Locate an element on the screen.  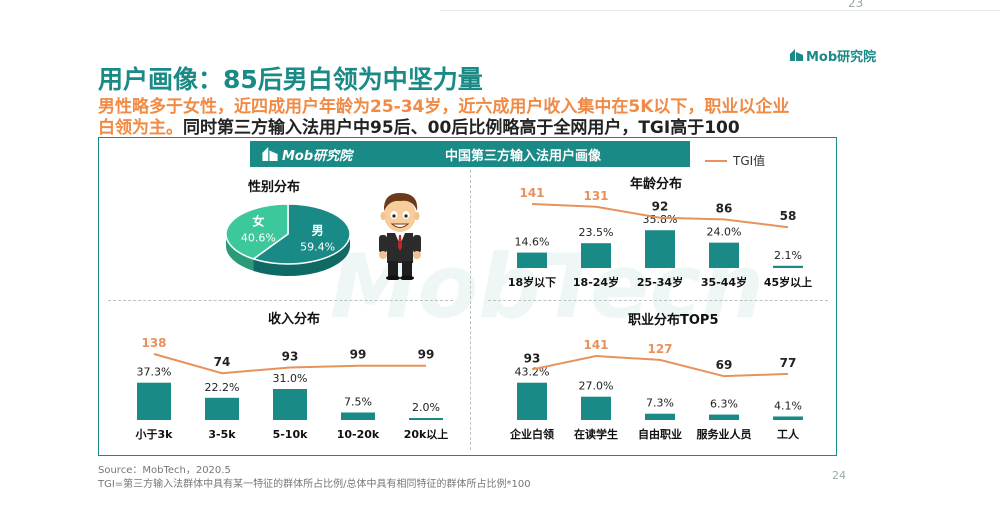
tgi-label-18岁以下: 141 is located at coordinates (531, 193).